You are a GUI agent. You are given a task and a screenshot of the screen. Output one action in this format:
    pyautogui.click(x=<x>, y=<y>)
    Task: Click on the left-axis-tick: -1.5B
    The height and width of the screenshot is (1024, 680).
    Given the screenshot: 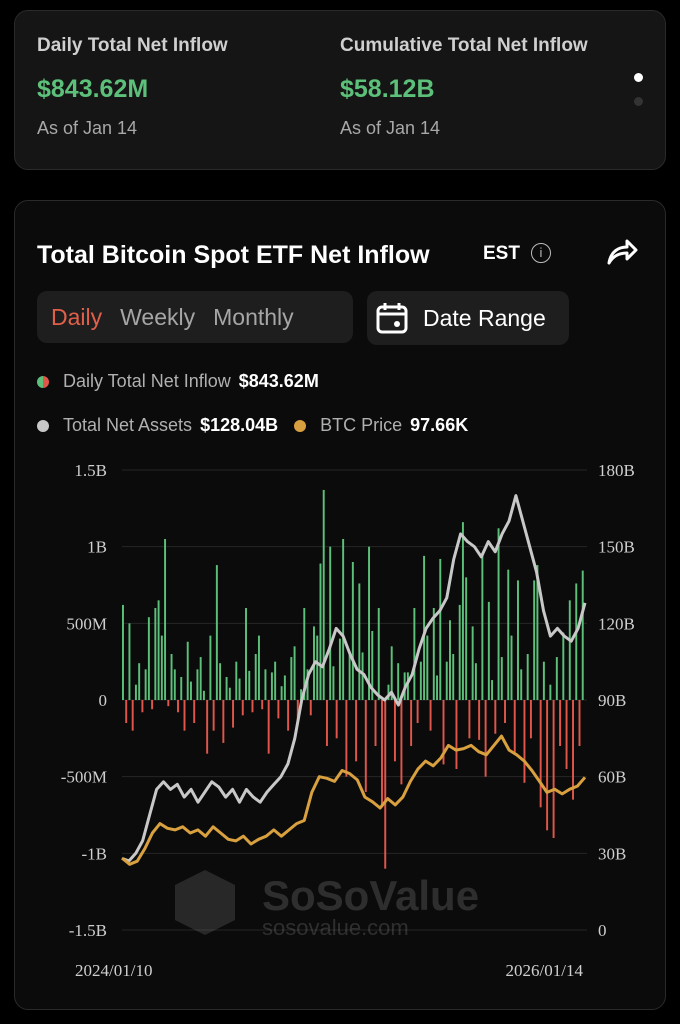 What is the action you would take?
    pyautogui.click(x=88, y=930)
    